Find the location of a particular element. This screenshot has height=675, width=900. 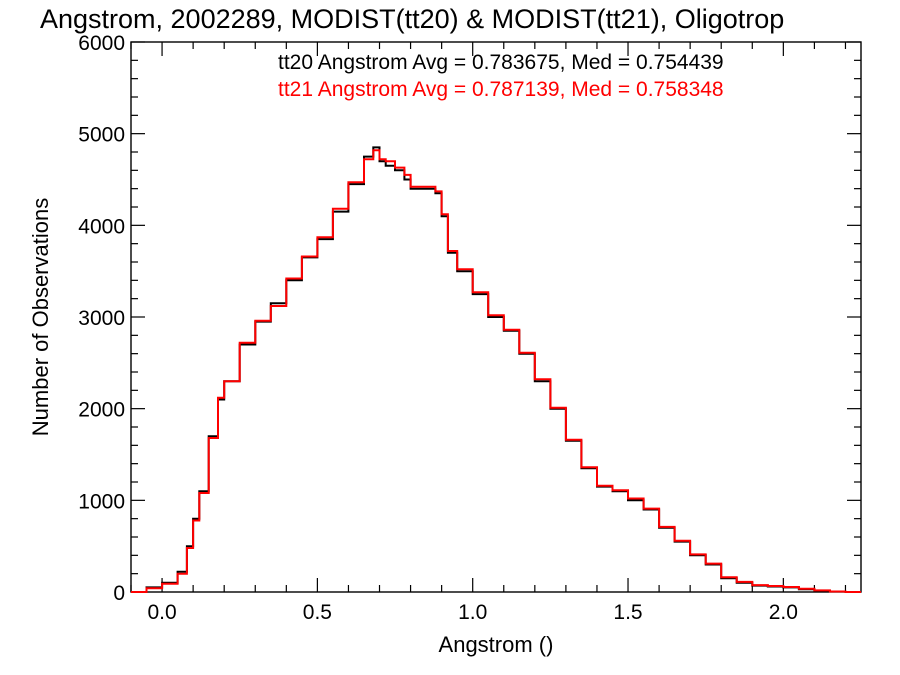

x-tick-label: 0.0 is located at coordinates (161, 612).